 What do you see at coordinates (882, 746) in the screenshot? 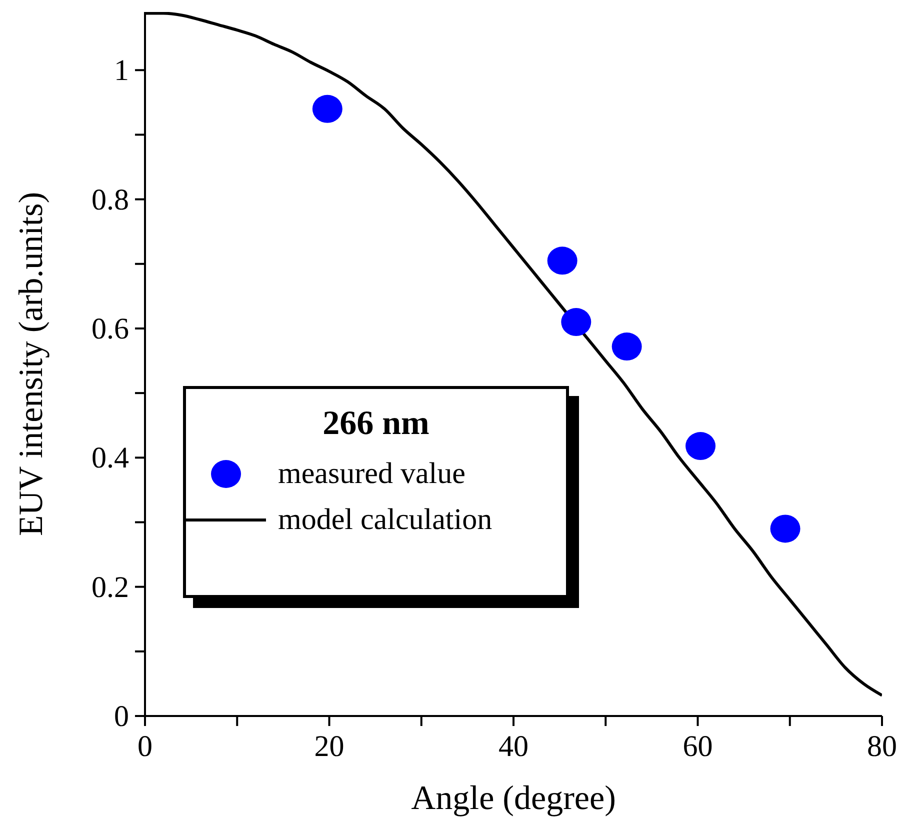
I see `x-tick-label: 80` at bounding box center [882, 746].